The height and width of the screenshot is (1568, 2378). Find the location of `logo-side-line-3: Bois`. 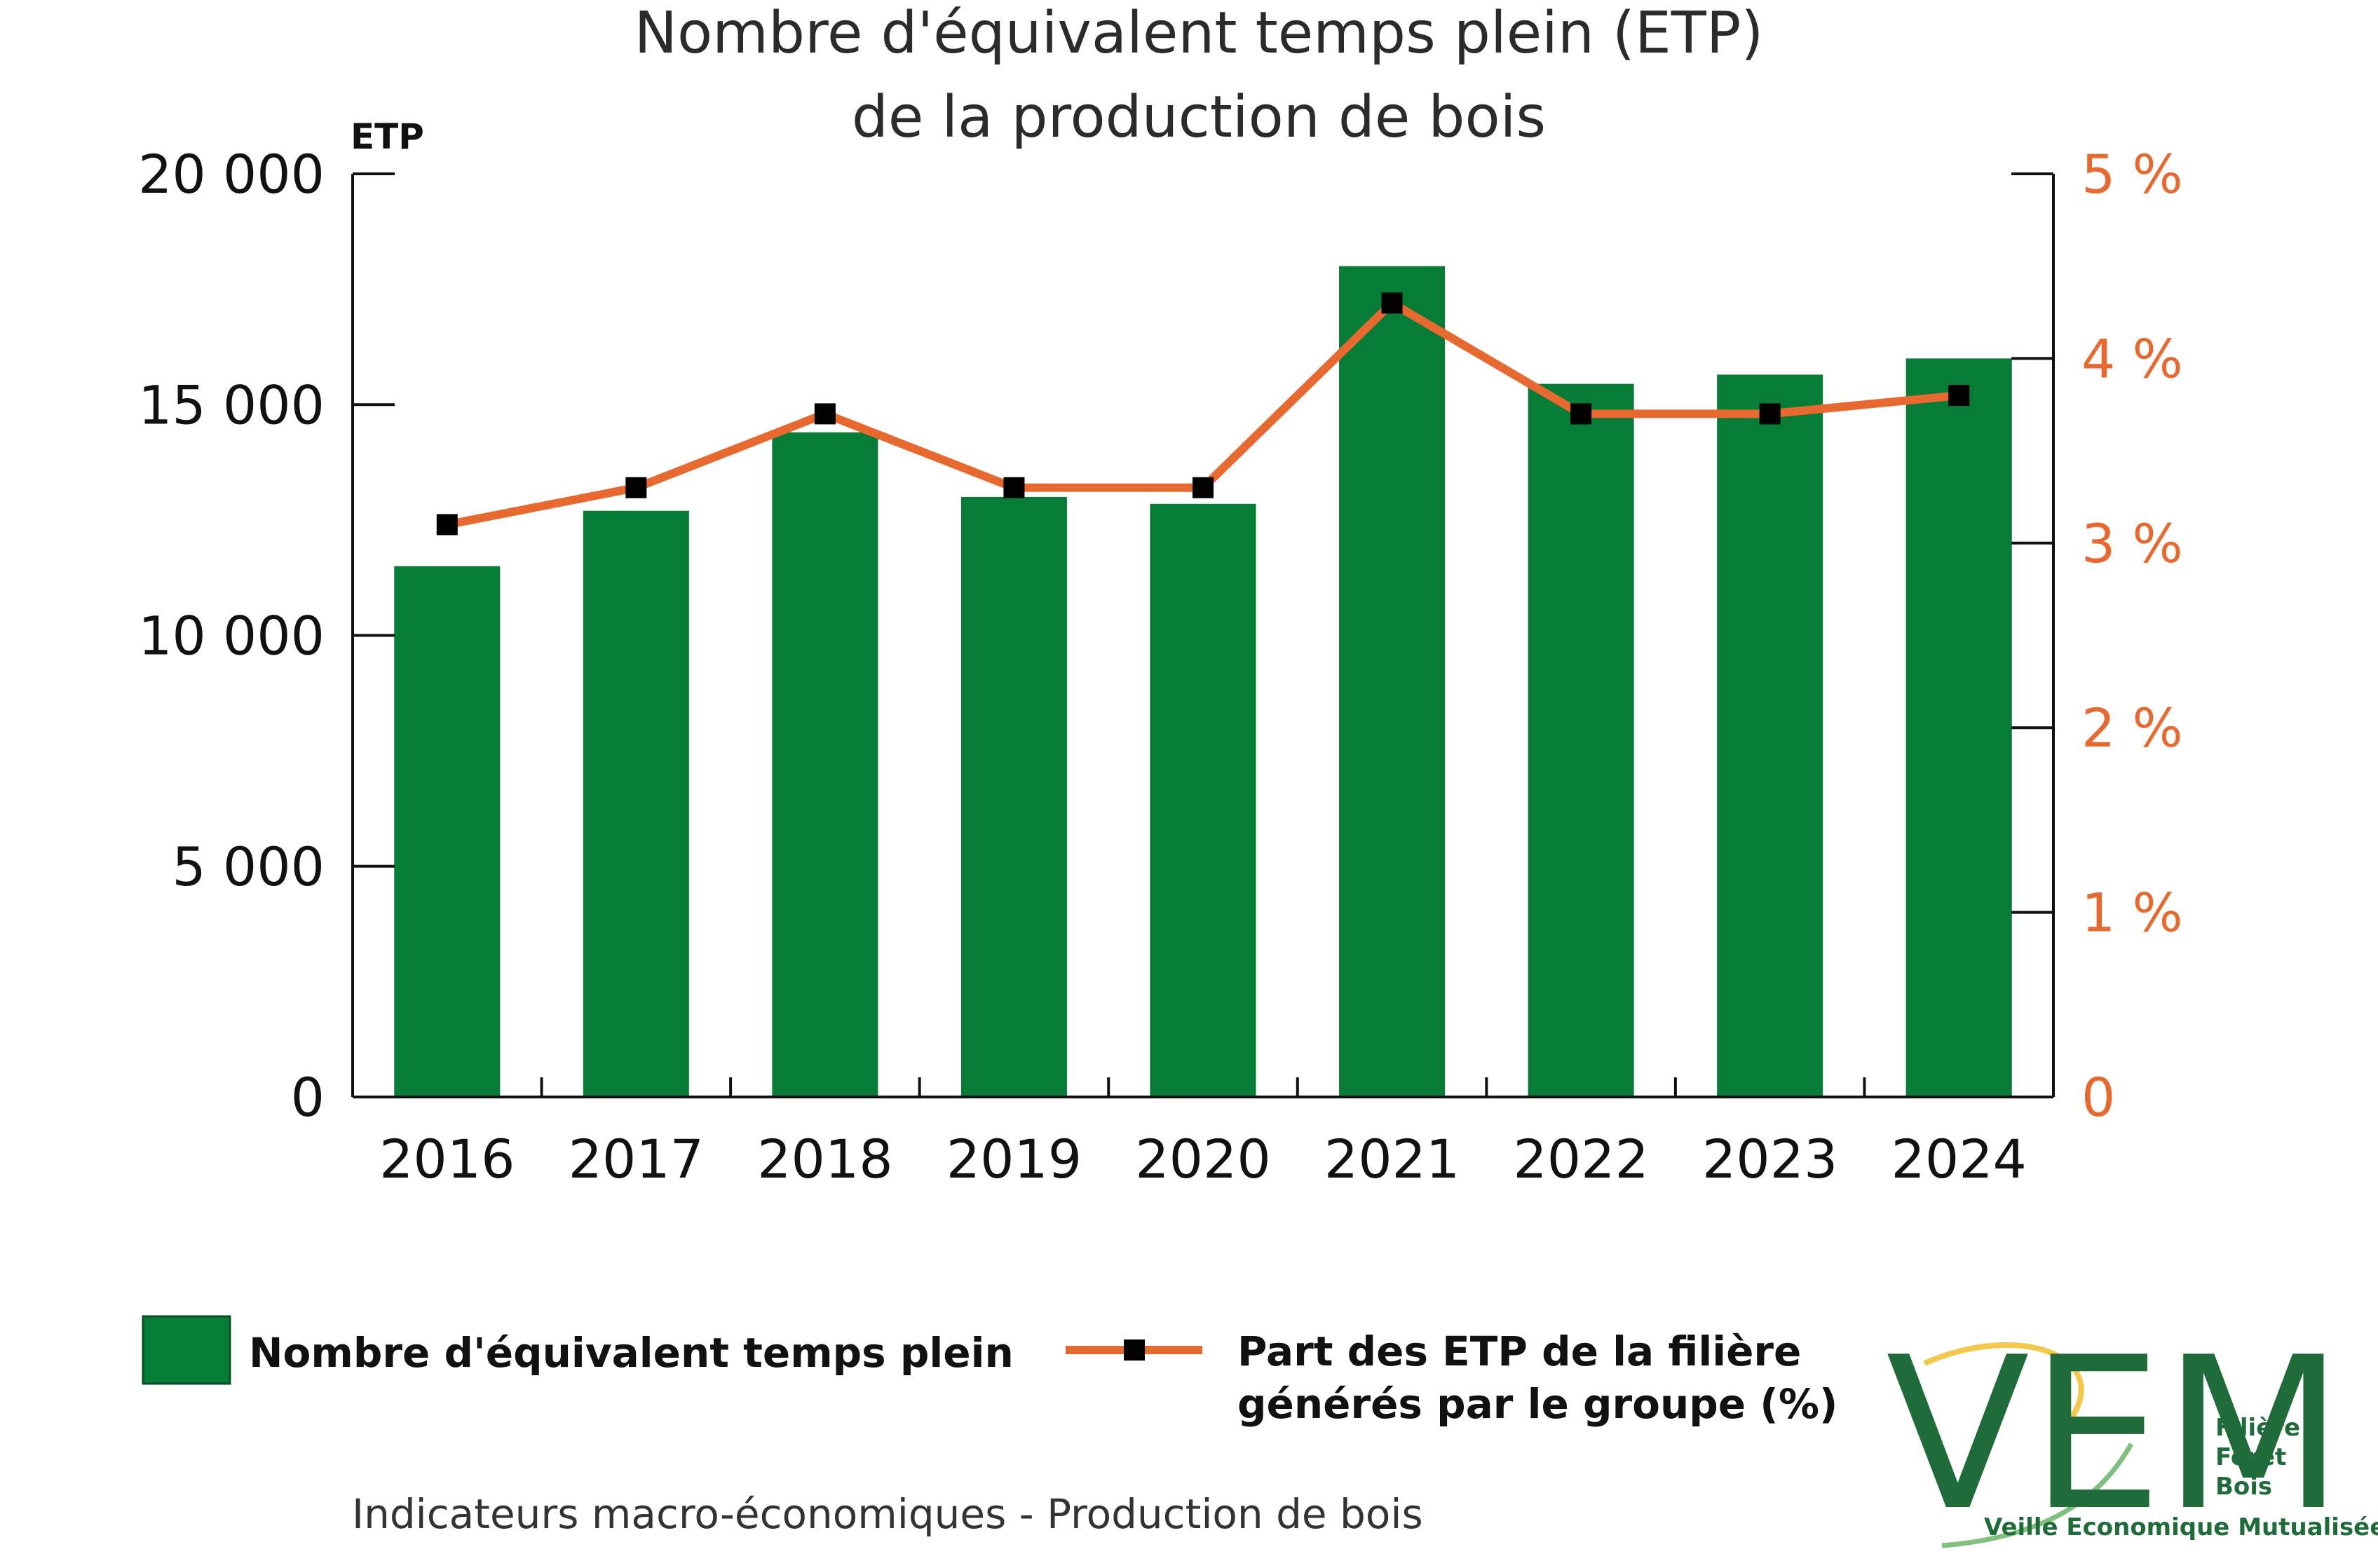

logo-side-line-3: Bois is located at coordinates (2243, 1487).